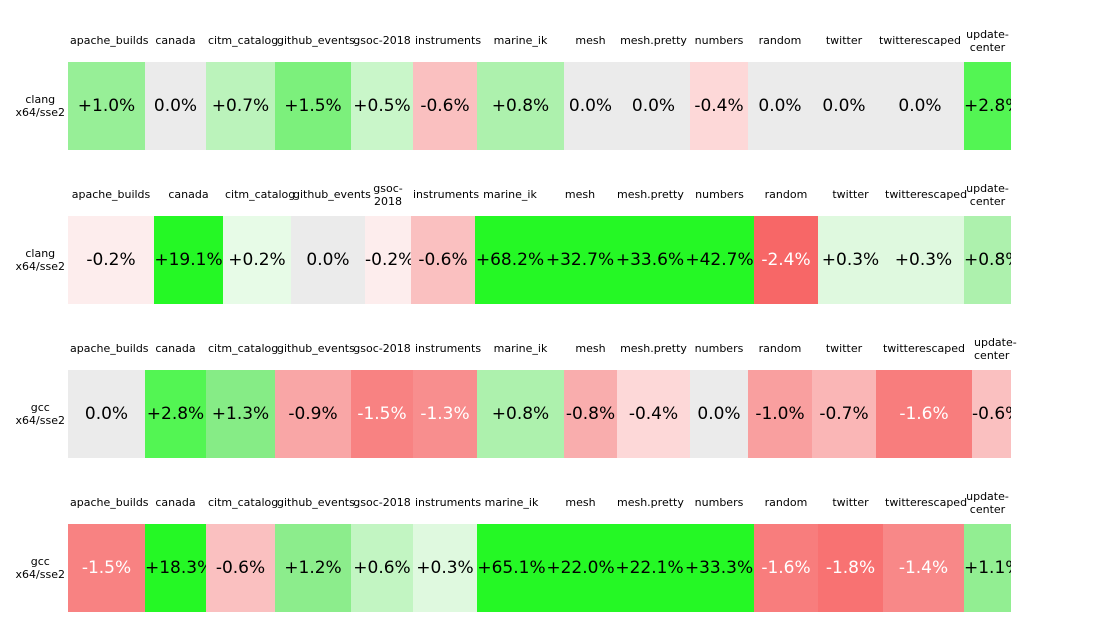 The width and height of the screenshot is (1100, 640). I want to click on value-text: -0.4%, so click(719, 106).